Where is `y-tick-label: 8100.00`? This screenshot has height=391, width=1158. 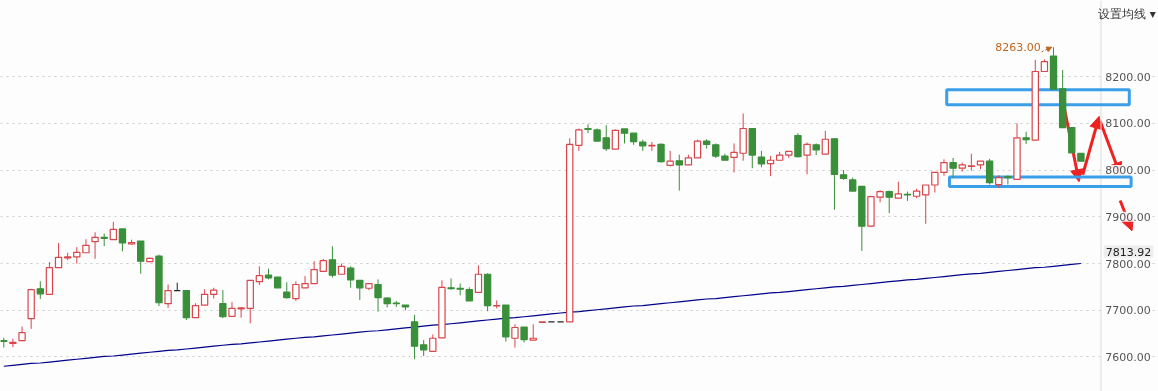
y-tick-label: 8100.00 is located at coordinates (1128, 124).